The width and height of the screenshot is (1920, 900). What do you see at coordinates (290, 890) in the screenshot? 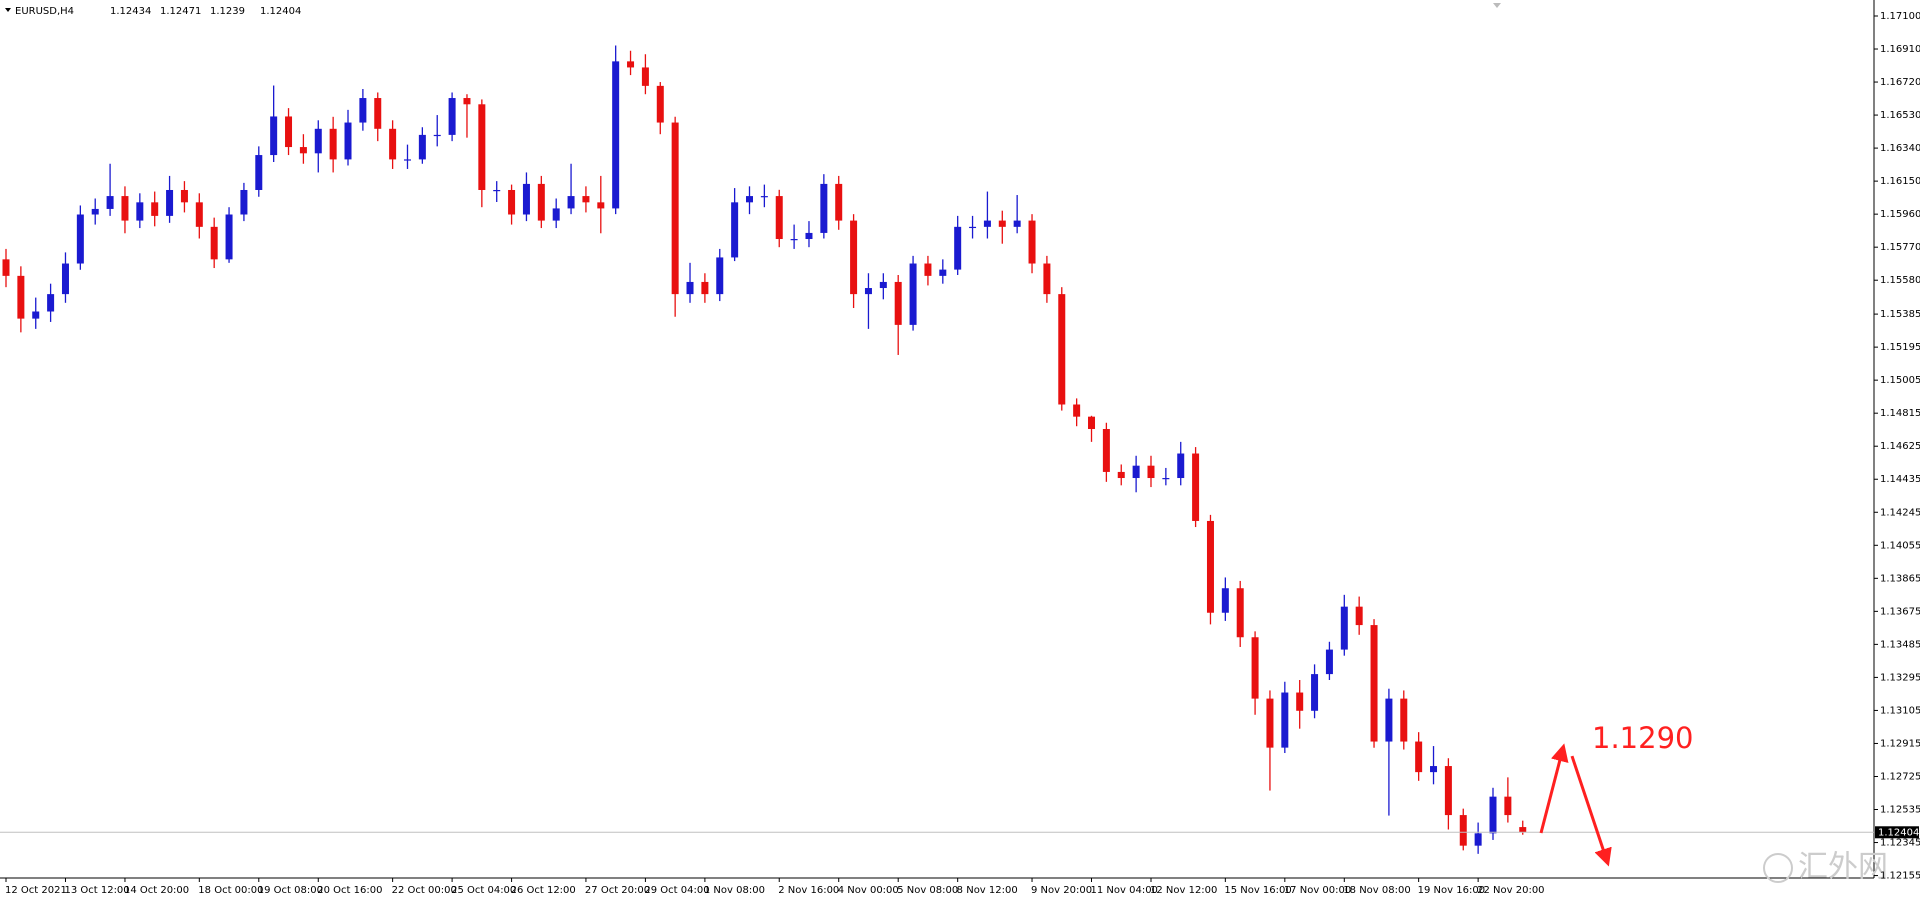
I see `x-tick-label: 19 Oct 08:00` at bounding box center [290, 890].